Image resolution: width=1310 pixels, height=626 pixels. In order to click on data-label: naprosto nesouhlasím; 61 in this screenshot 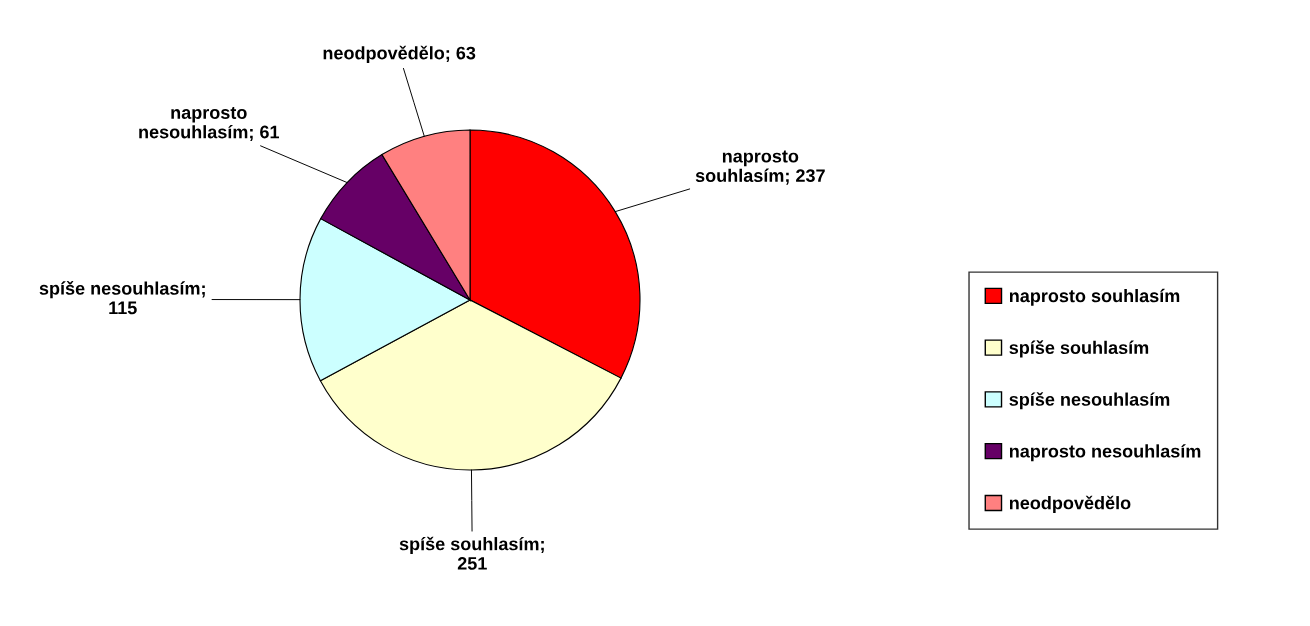, I will do `click(209, 124)`.